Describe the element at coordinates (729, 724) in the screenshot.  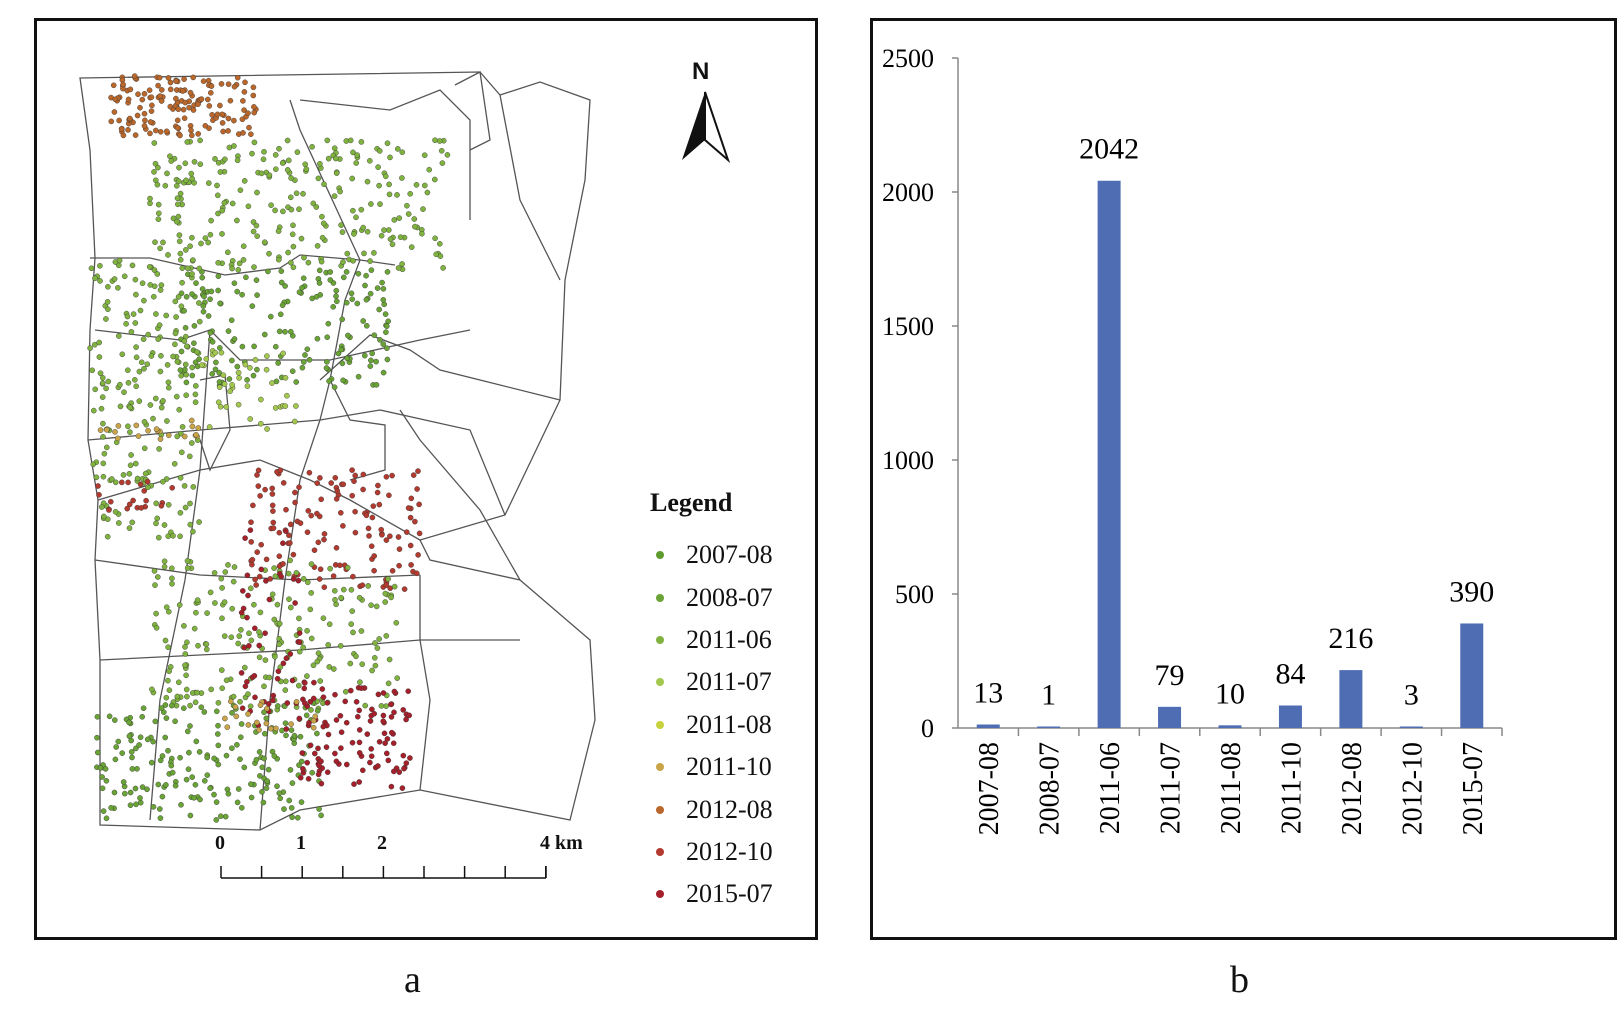
I see `legend-label: 2011-08` at that location.